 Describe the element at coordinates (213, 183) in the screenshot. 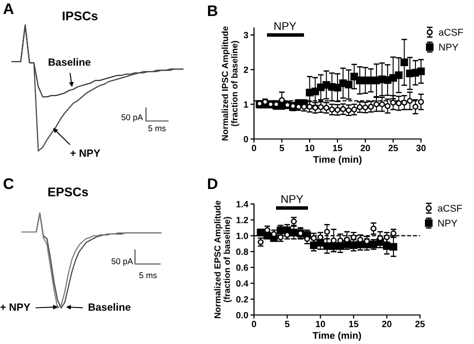

I see `text: D` at that location.